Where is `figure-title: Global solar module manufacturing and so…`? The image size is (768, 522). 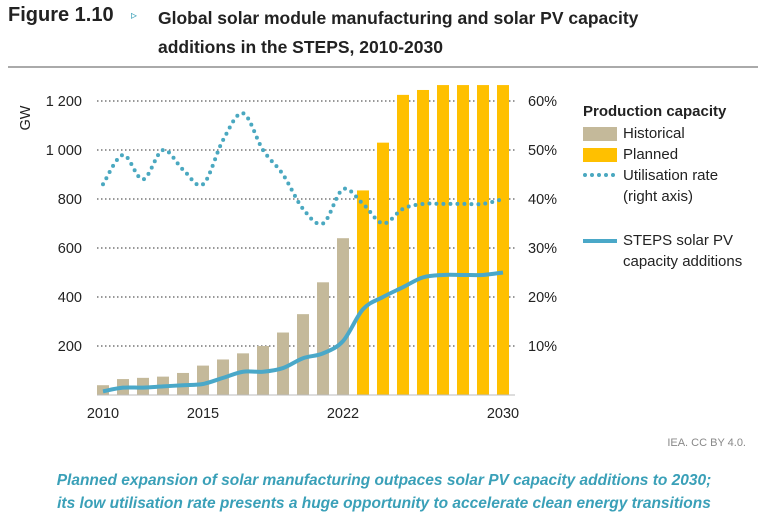 figure-title: Global solar module manufacturing and so… is located at coordinates (398, 32).